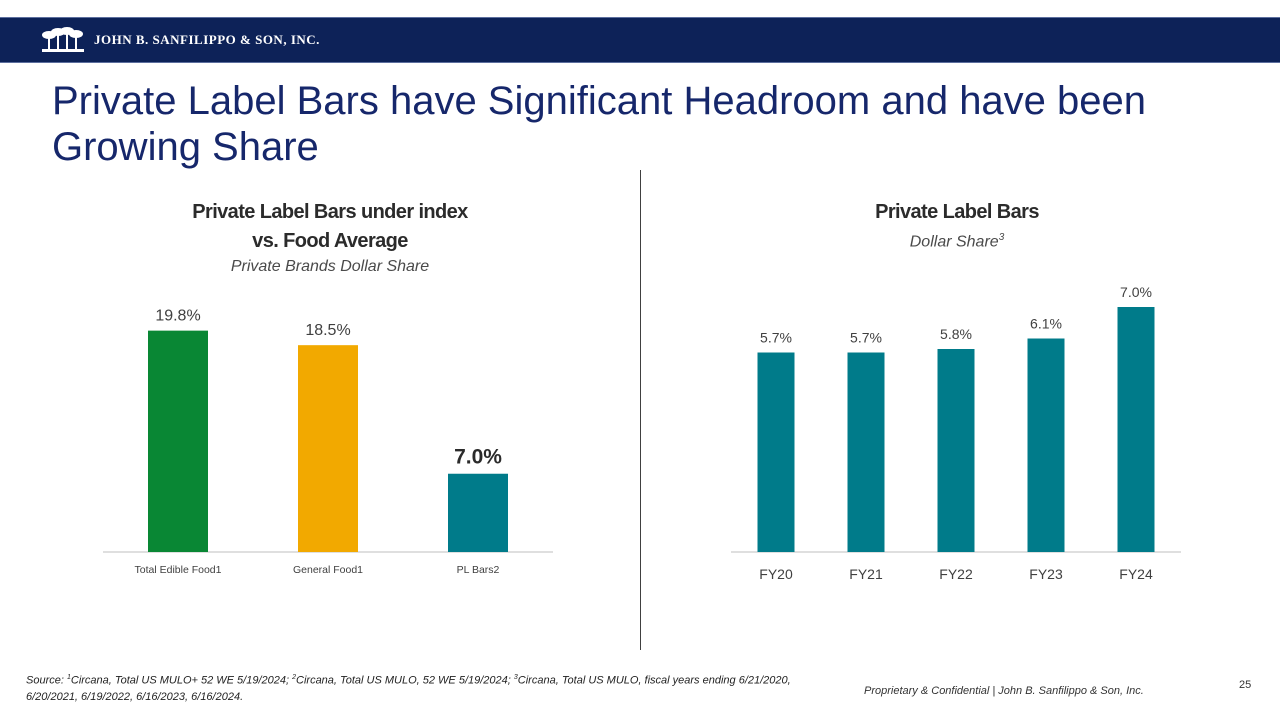 The height and width of the screenshot is (720, 1280). Describe the element at coordinates (866, 574) in the screenshot. I see `right-category-label-2: FY21` at that location.